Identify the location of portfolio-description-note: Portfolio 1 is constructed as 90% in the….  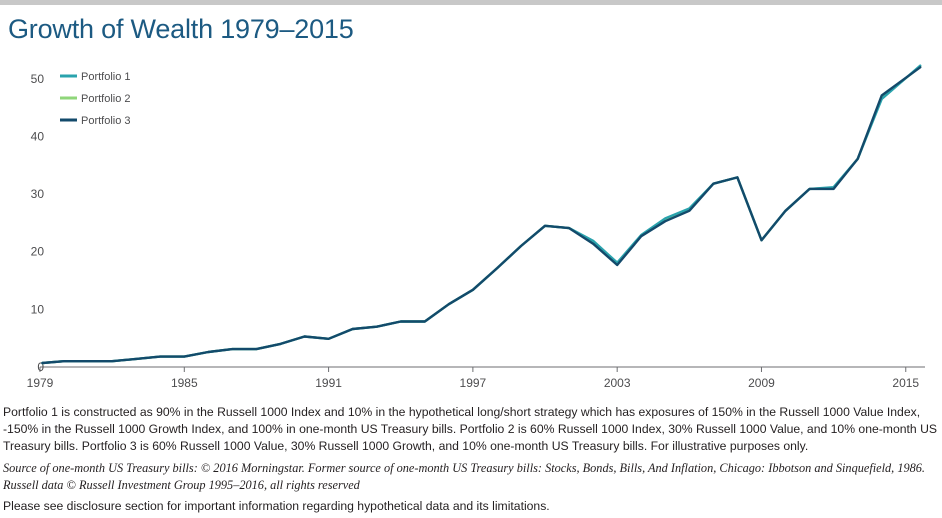
(470, 429).